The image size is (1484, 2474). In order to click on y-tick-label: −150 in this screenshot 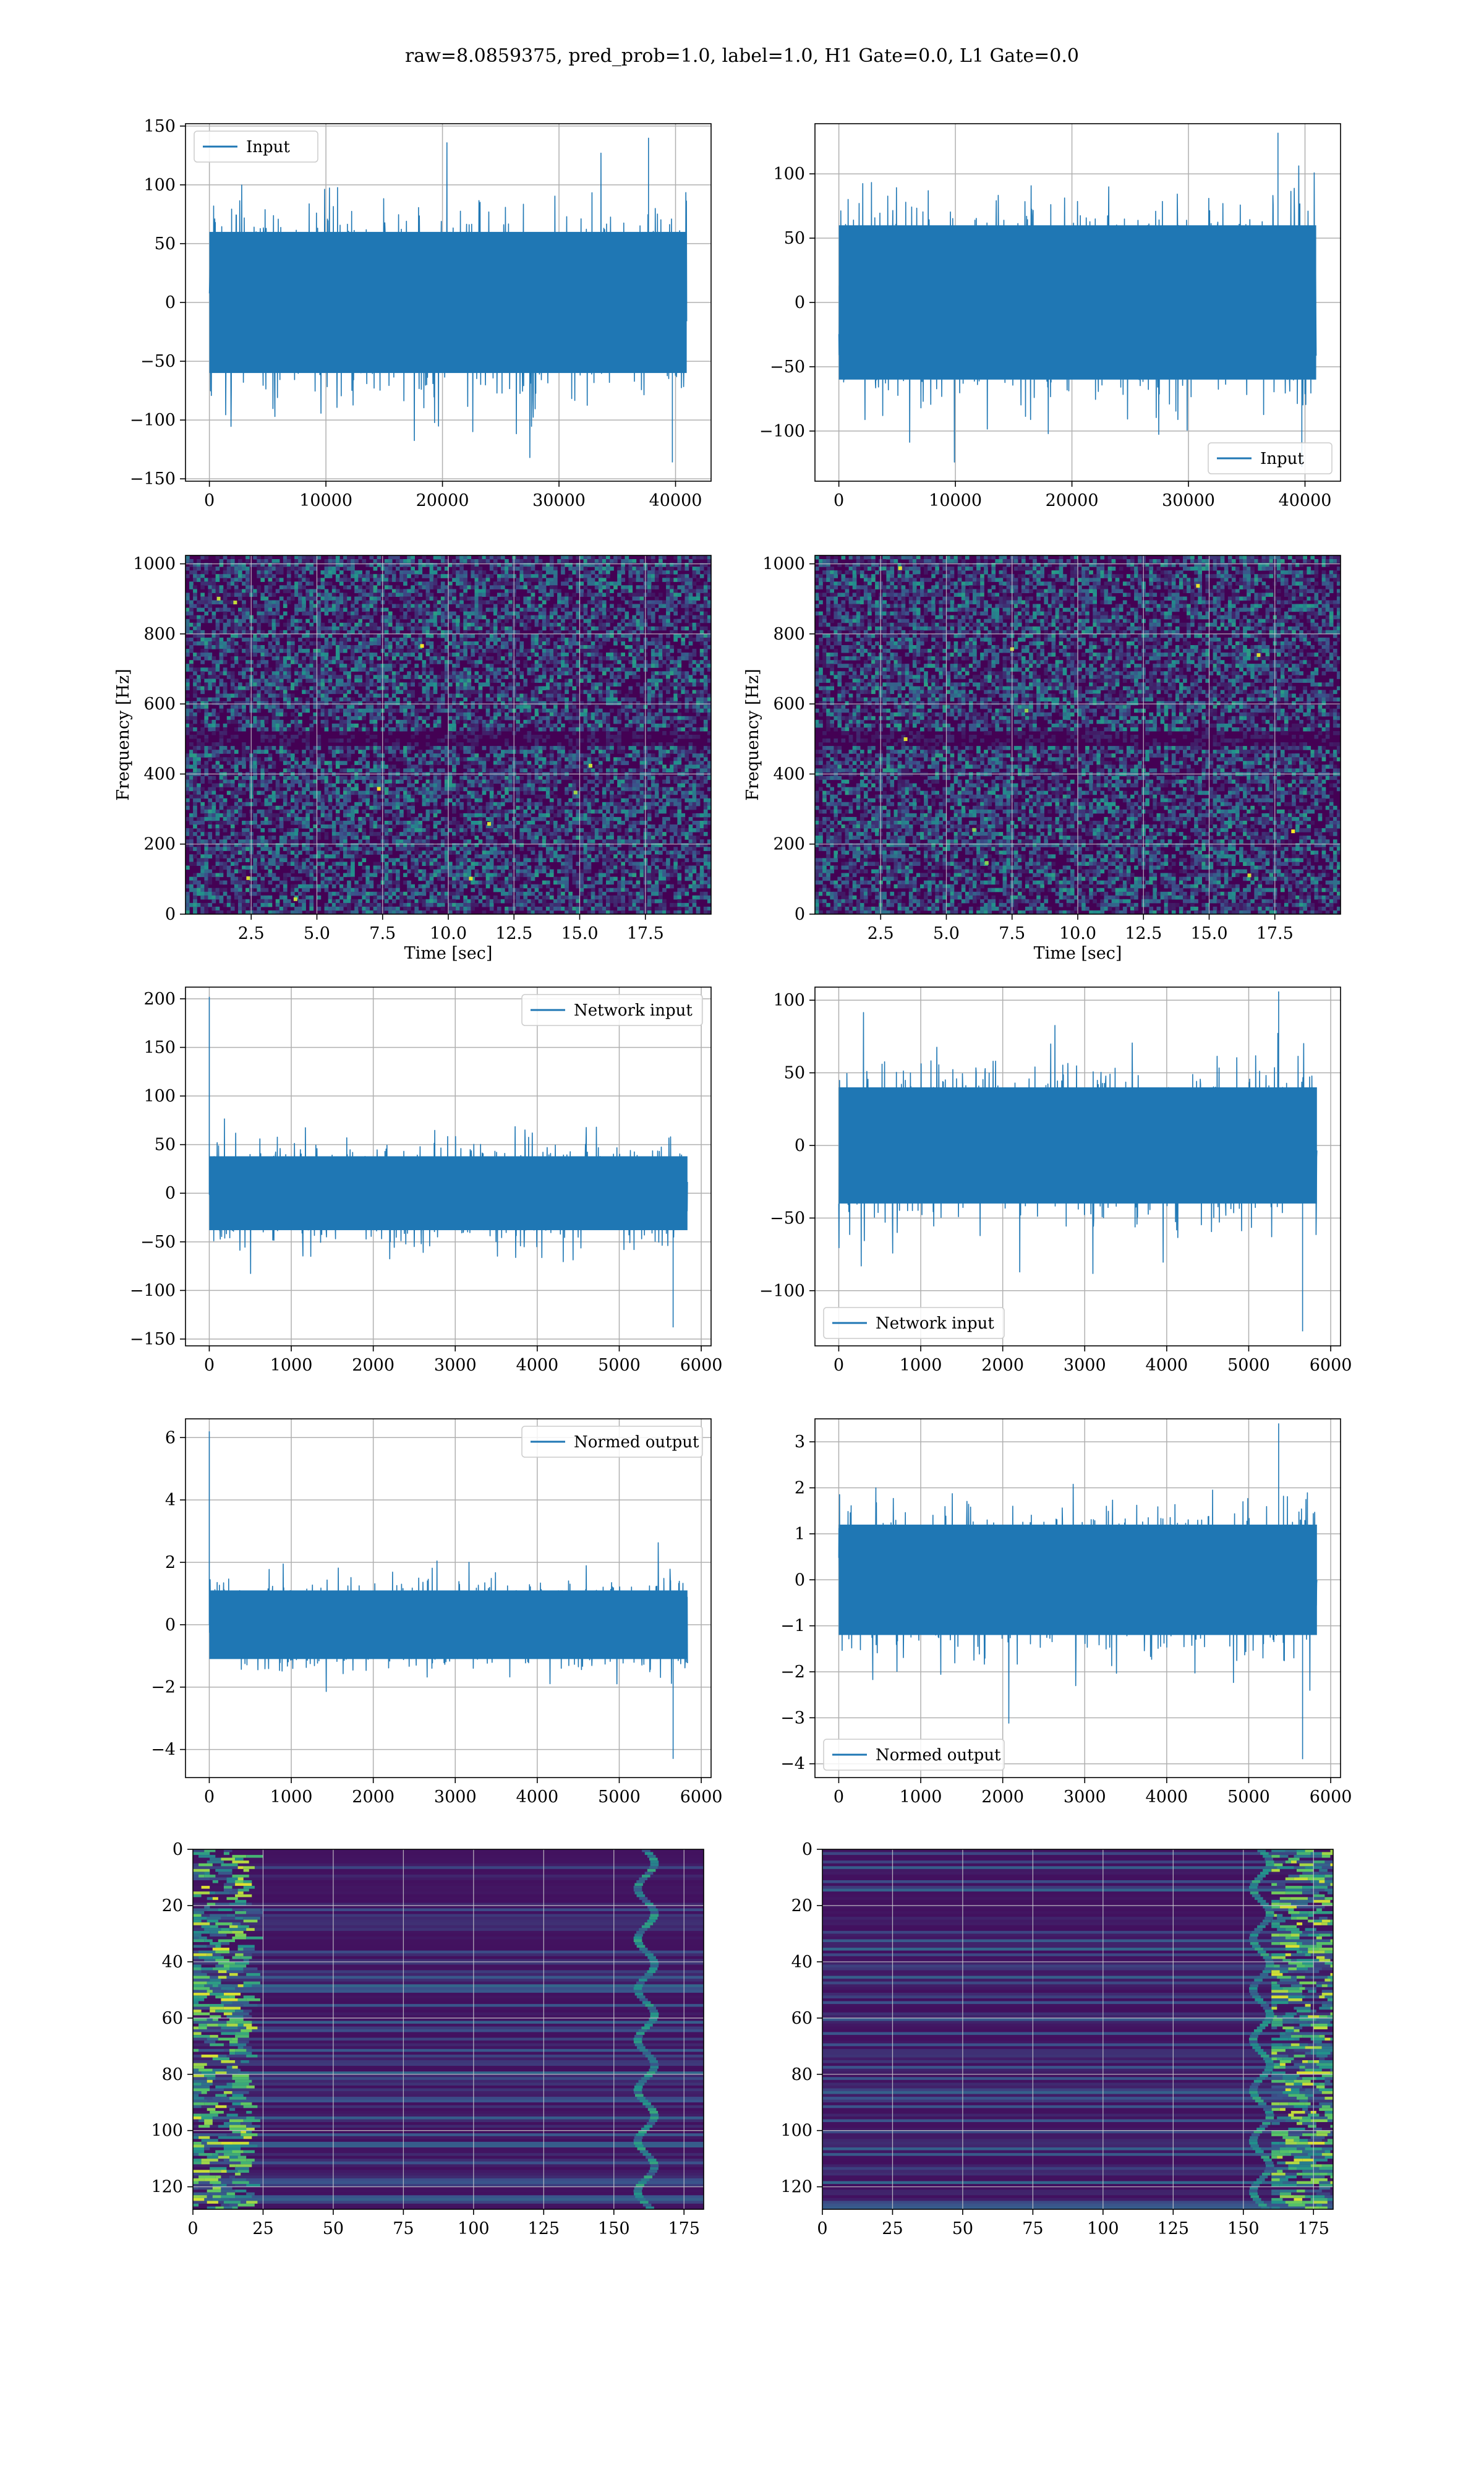, I will do `click(153, 479)`.